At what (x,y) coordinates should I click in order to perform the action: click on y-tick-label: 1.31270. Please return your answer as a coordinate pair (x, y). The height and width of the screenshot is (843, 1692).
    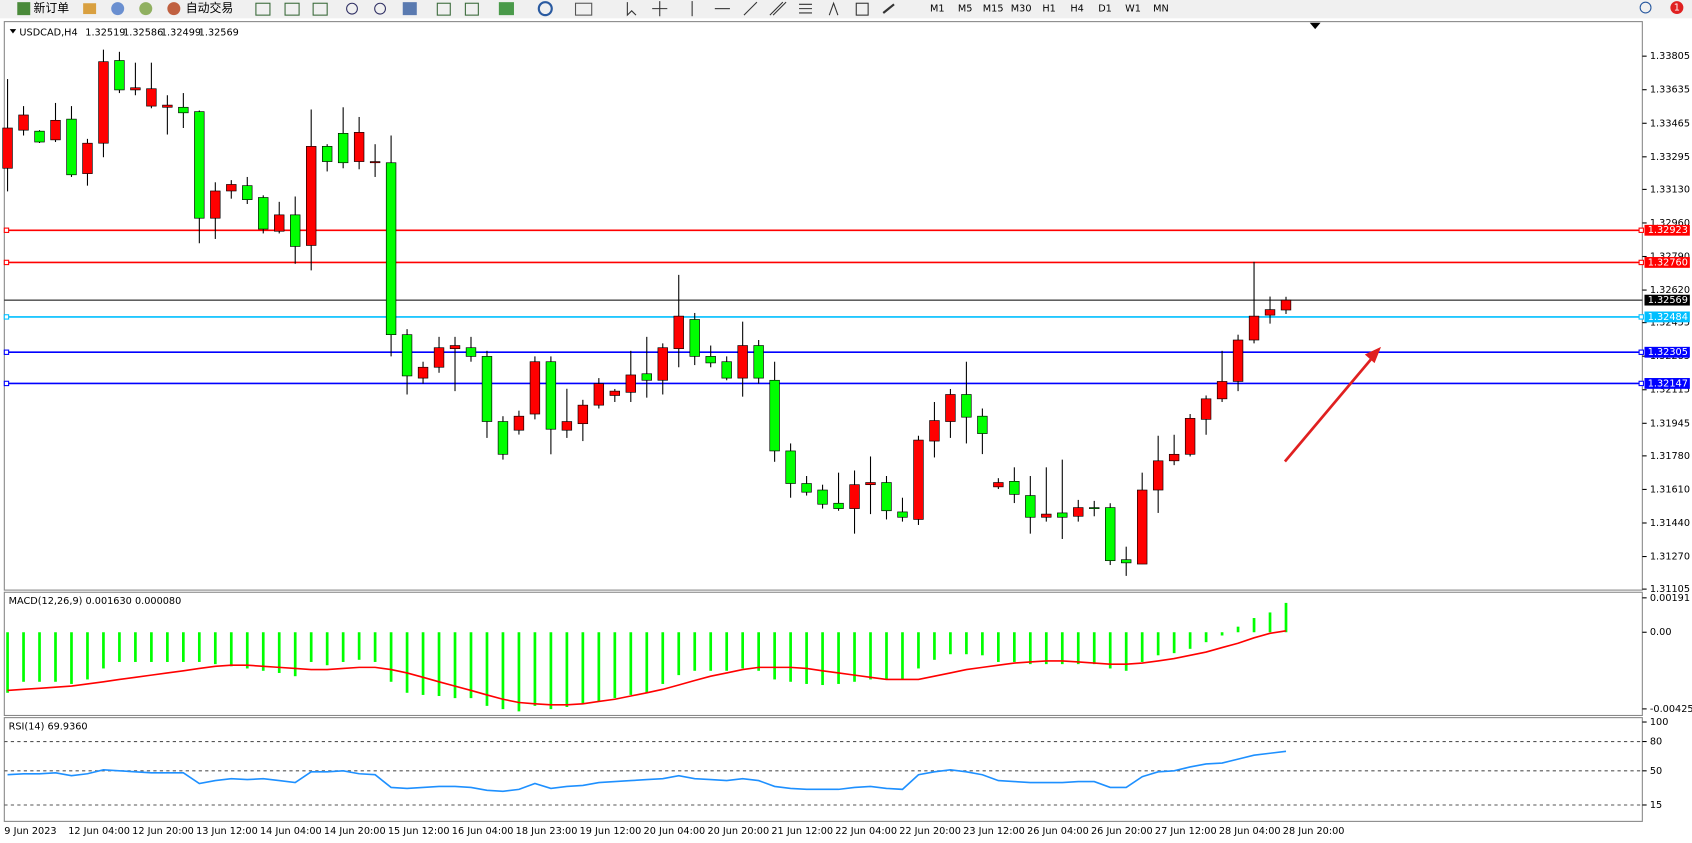
    Looking at the image, I should click on (1670, 557).